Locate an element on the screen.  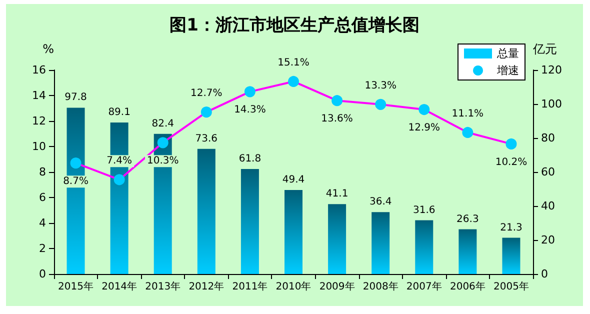
x-tick-label: 2005年 is located at coordinates (511, 286).